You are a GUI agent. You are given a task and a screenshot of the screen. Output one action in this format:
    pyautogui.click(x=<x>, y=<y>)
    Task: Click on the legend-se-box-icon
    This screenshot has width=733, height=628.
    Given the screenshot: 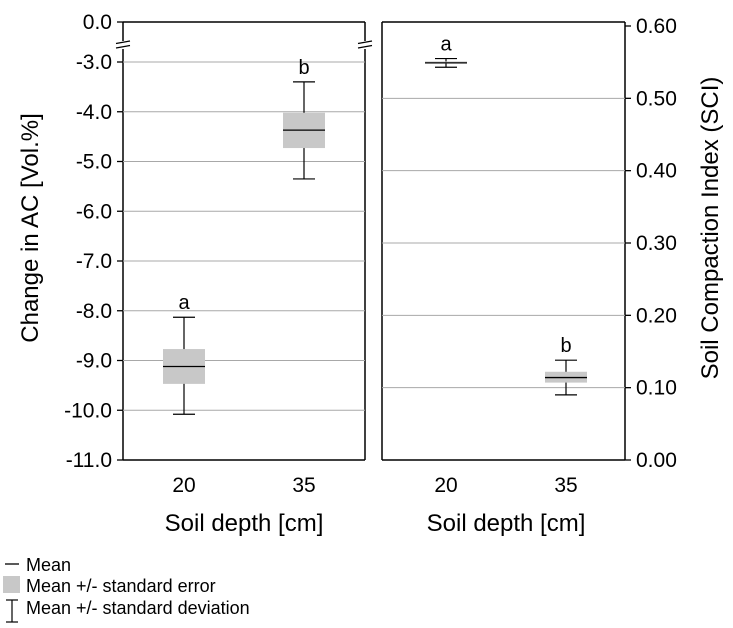 What is the action you would take?
    pyautogui.click(x=11, y=584)
    